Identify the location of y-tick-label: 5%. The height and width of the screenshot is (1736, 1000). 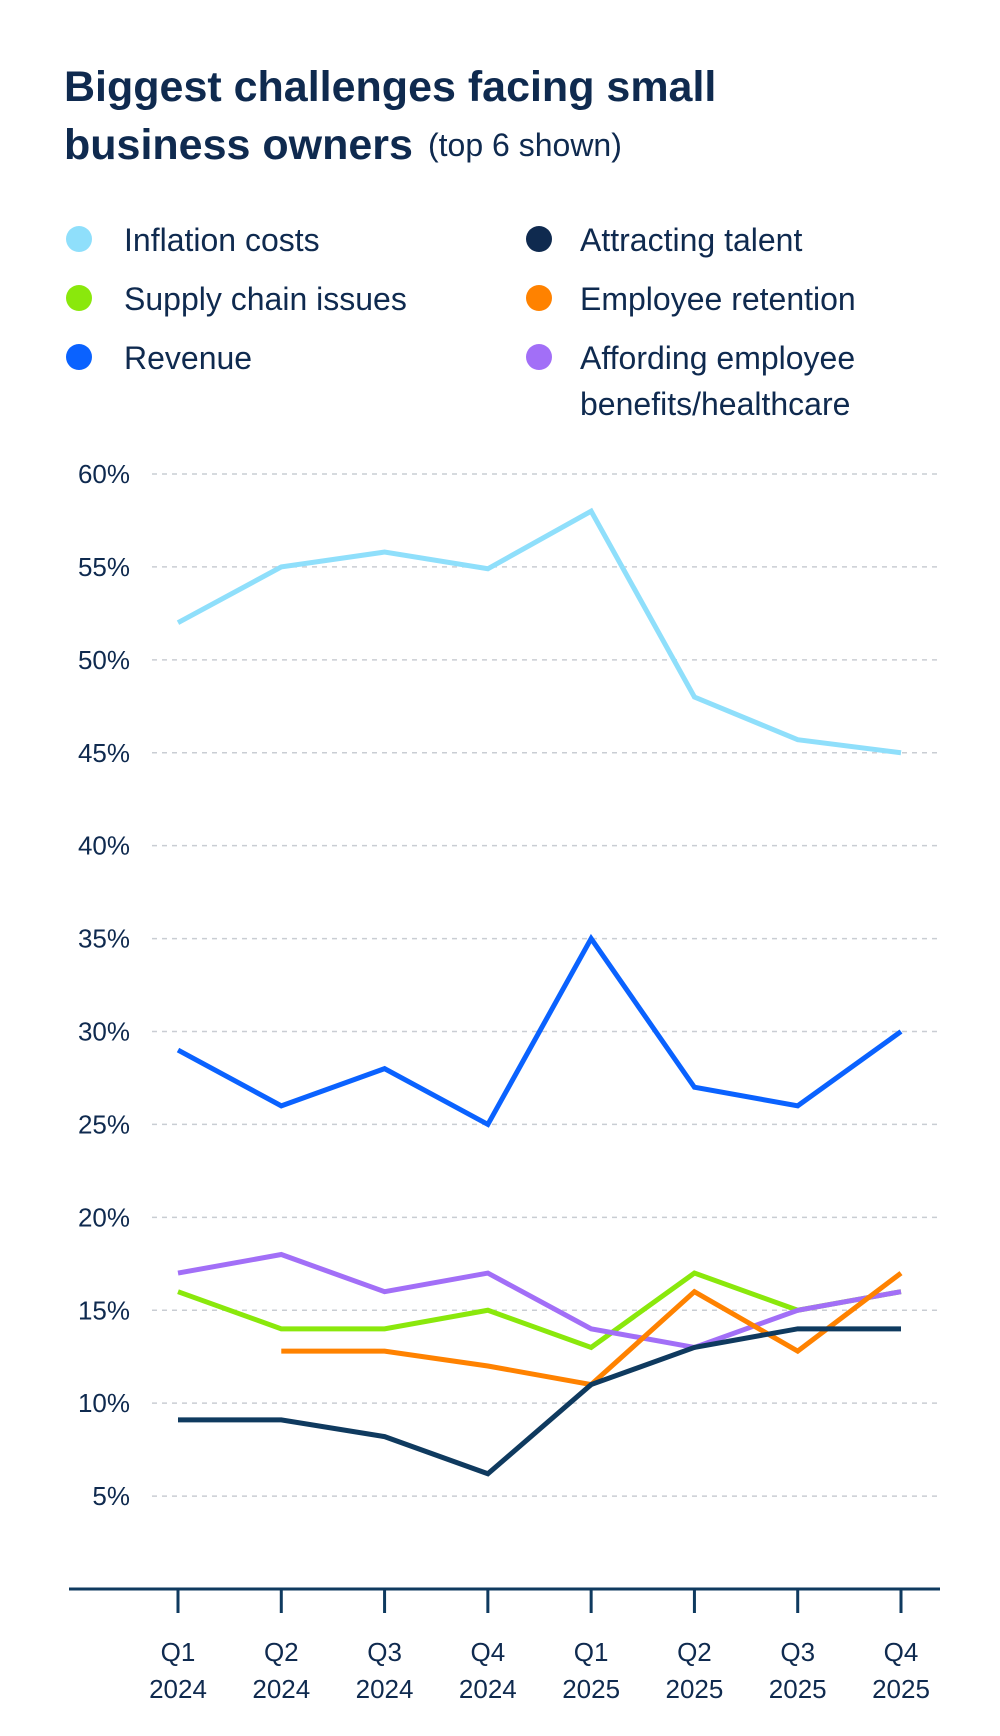
(111, 1496).